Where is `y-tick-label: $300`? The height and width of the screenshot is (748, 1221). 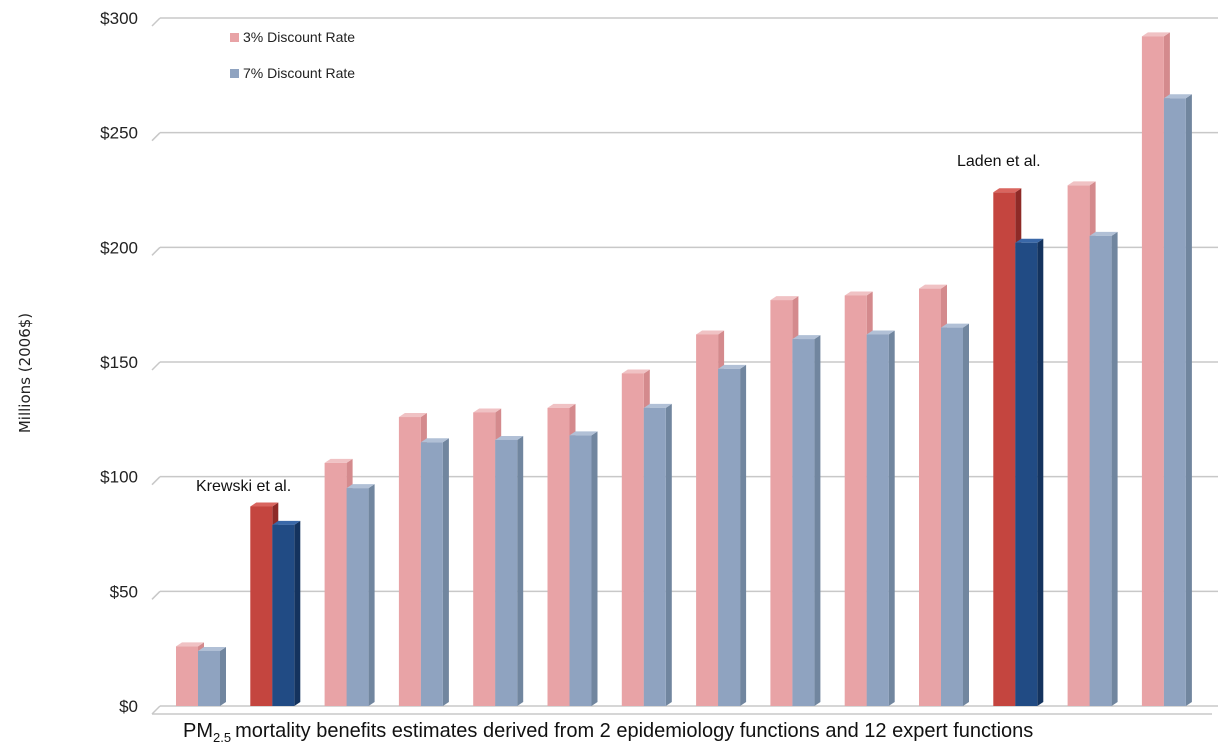
y-tick-label: $300 is located at coordinates (119, 18).